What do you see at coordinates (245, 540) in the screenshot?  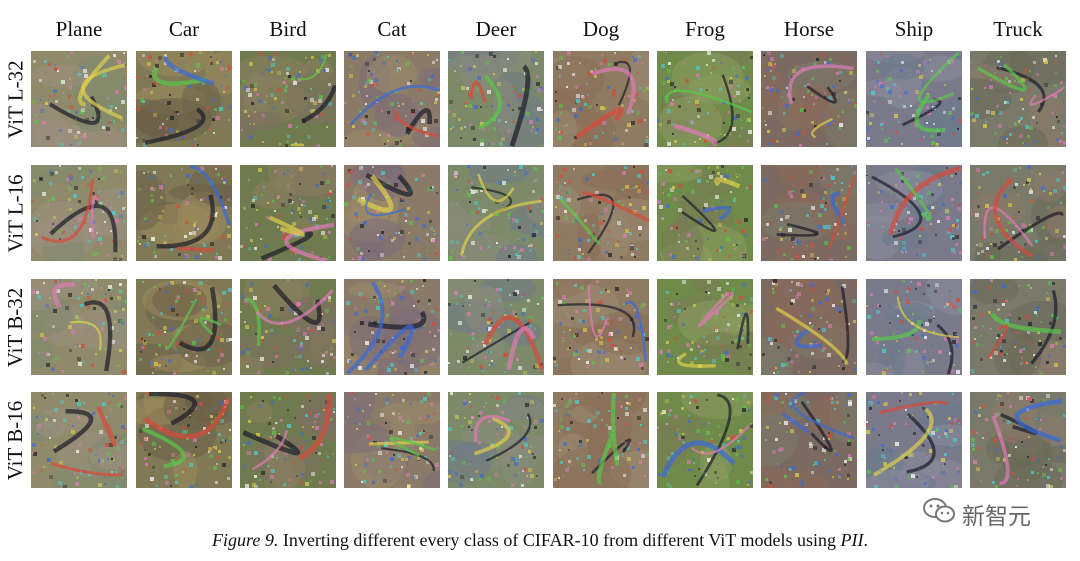 I see `figure-label: Figure 9.` at bounding box center [245, 540].